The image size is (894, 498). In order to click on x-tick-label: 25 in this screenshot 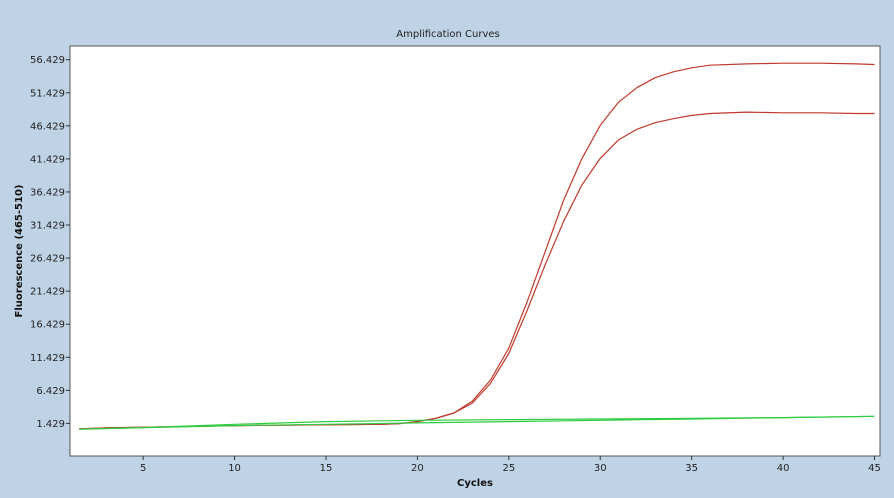, I will do `click(508, 468)`.